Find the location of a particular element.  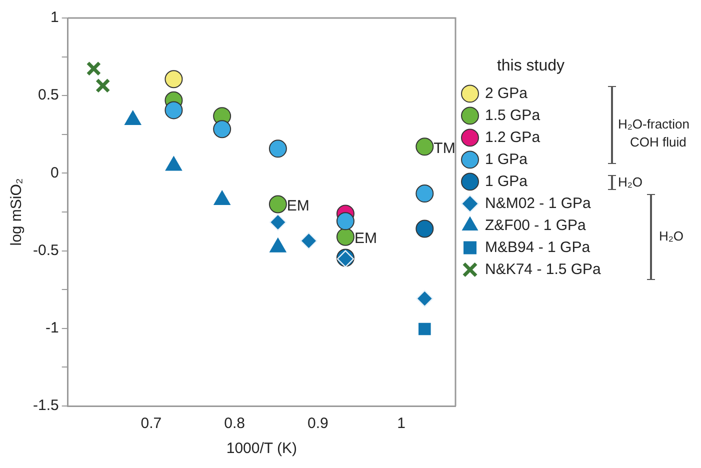

x-tick-label: 0.7 is located at coordinates (151, 423).